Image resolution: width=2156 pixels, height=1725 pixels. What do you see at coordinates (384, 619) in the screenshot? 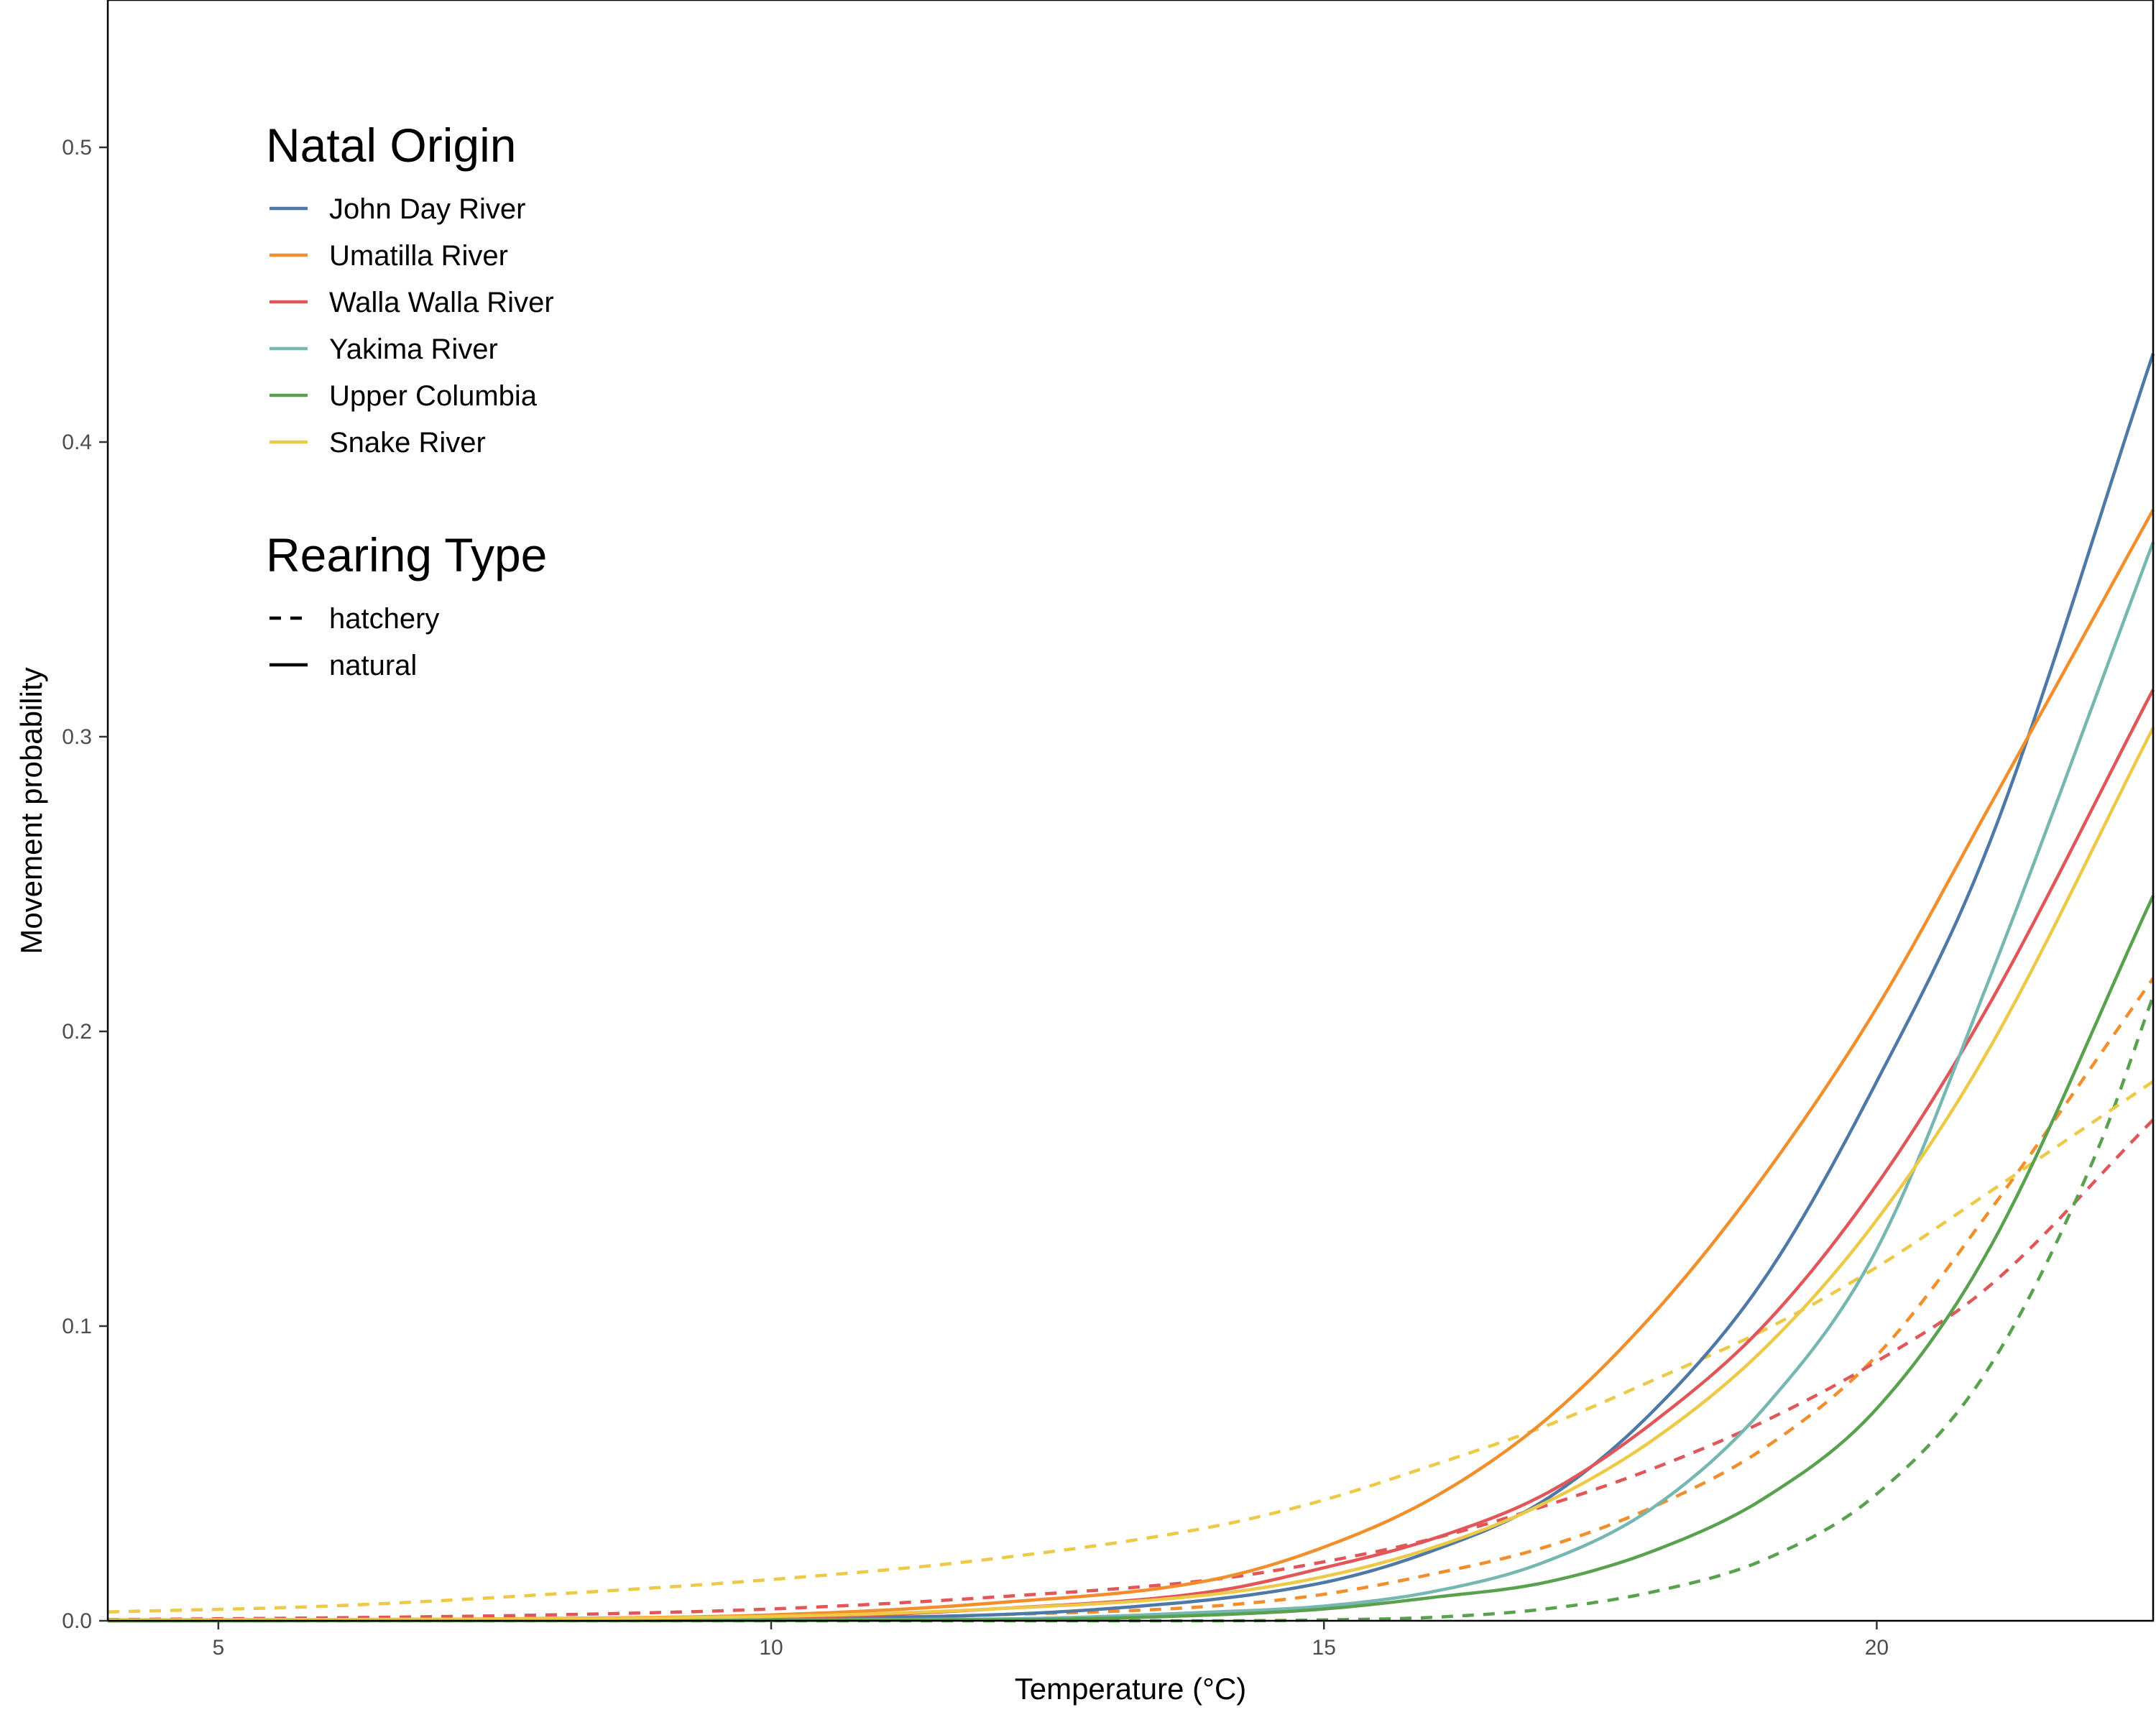
I see `legend-label: hatchery` at bounding box center [384, 619].